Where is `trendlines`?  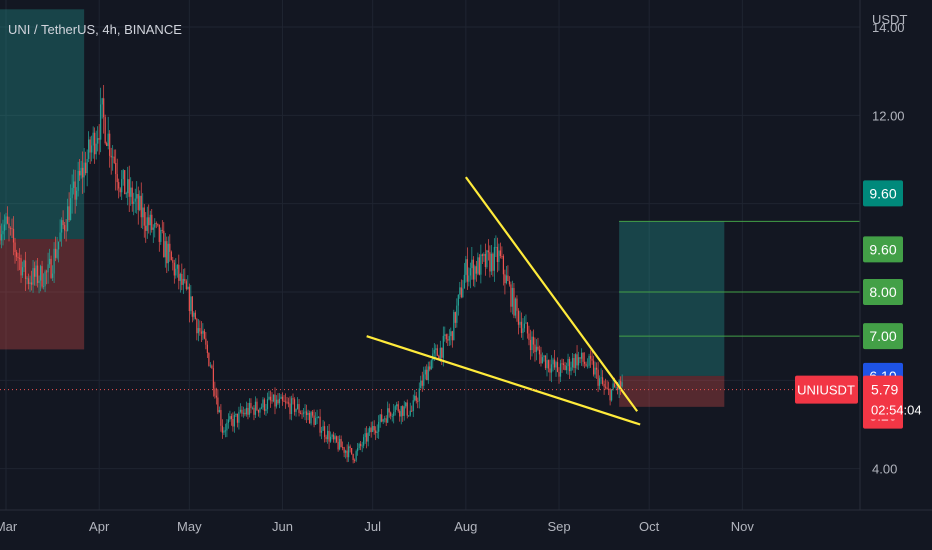
trendlines is located at coordinates (503, 301).